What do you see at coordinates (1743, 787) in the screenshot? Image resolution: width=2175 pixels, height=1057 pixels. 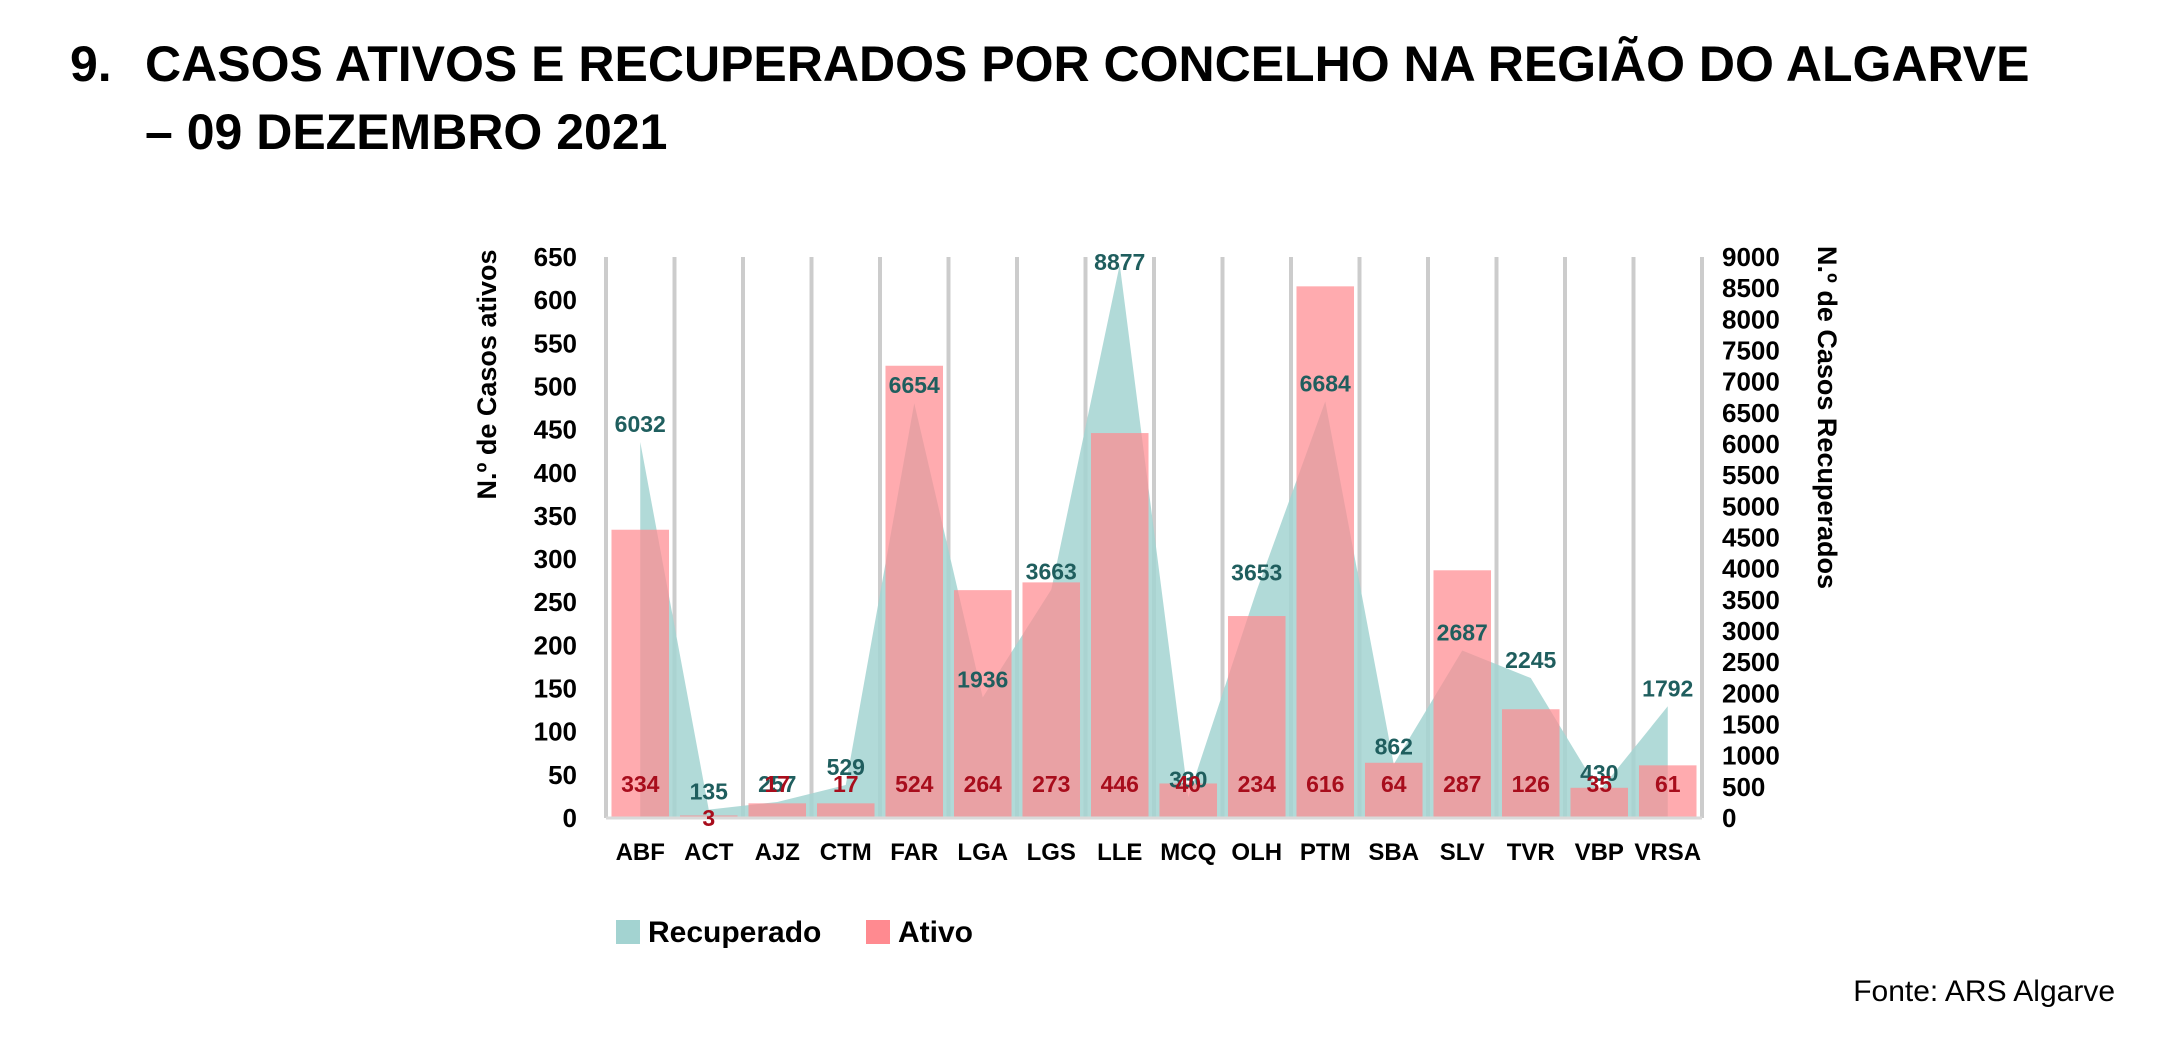 I see `y-right-tick-label: 500` at bounding box center [1743, 787].